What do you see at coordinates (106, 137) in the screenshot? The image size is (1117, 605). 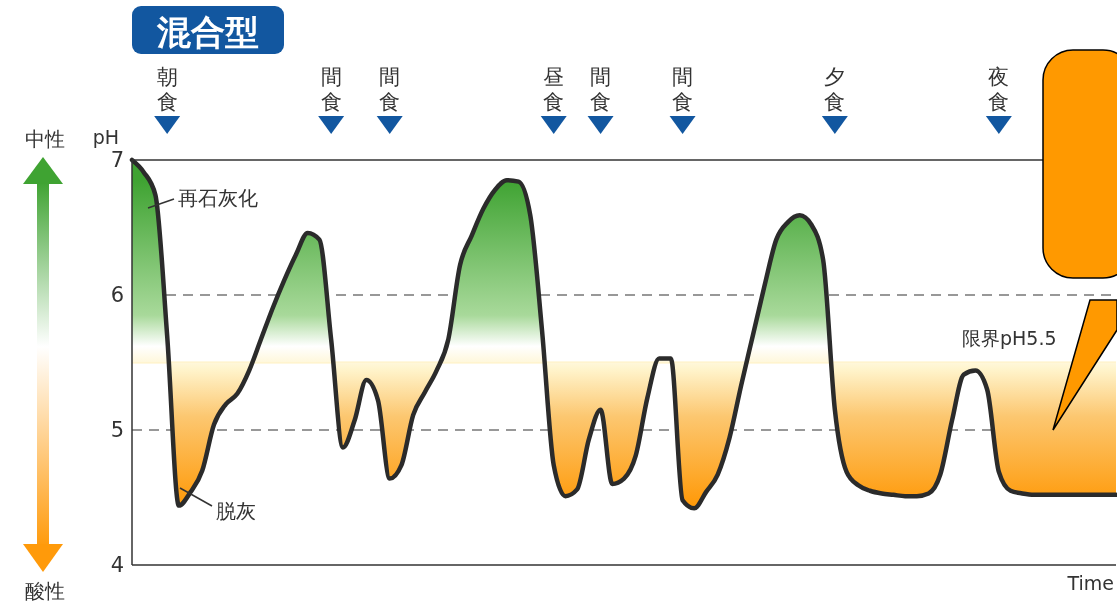 I see `y-axis-title: pH` at bounding box center [106, 137].